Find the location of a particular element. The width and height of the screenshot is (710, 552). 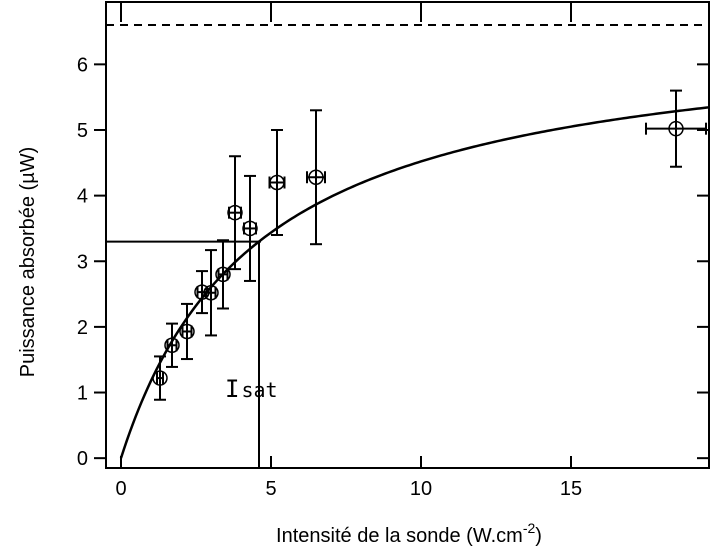

x-tick-label: 5 is located at coordinates (270, 489).